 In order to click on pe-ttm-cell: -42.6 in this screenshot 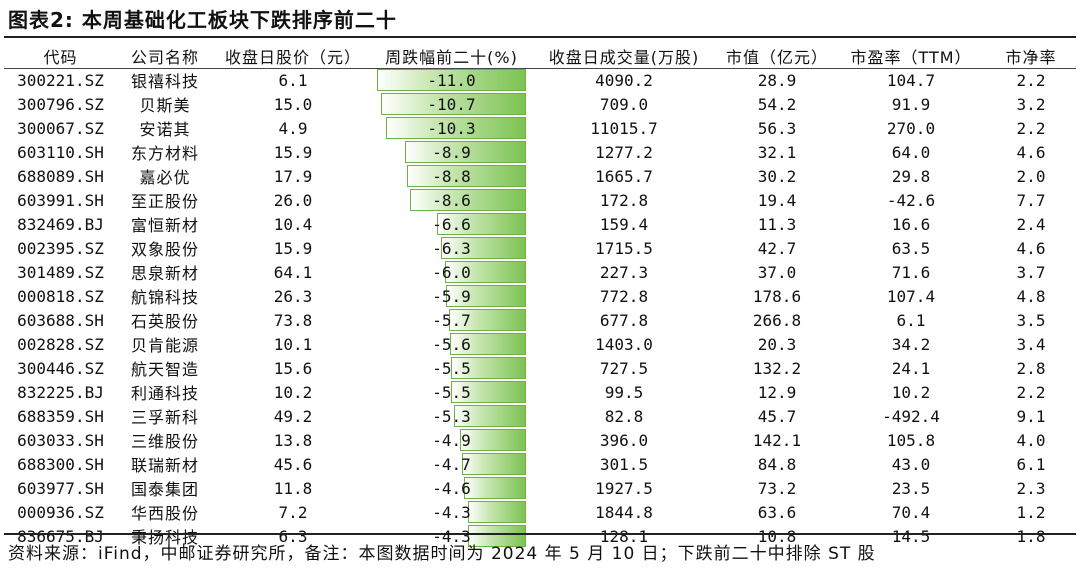, I will do `click(911, 200)`.